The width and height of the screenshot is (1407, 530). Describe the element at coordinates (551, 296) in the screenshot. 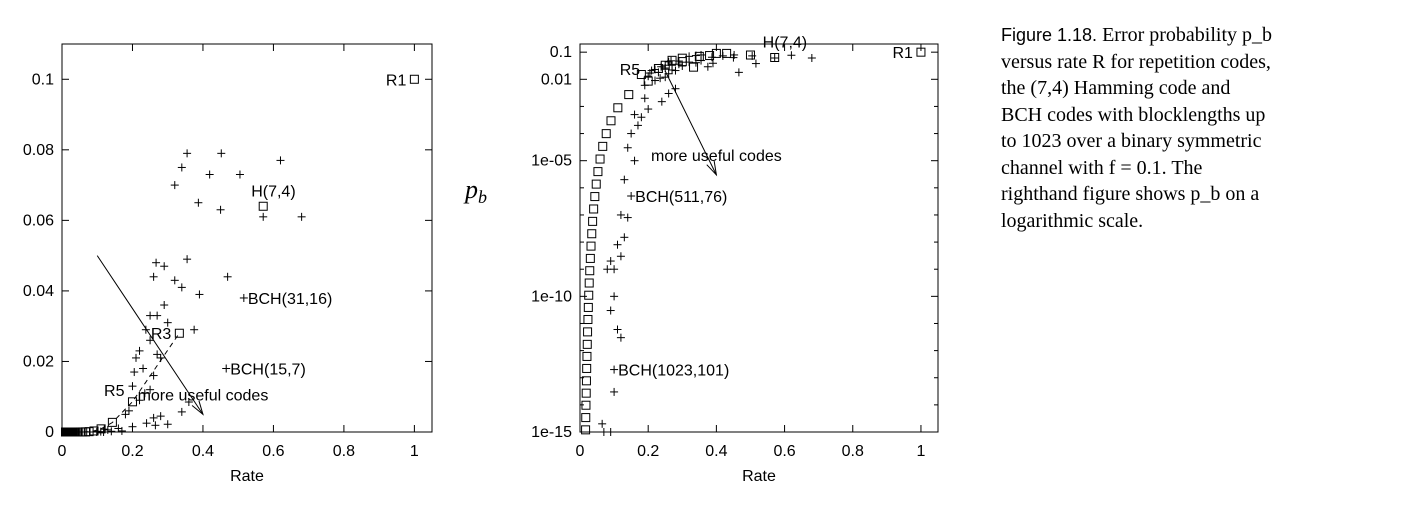

I see `right-y-tick-label: 1e-10` at that location.